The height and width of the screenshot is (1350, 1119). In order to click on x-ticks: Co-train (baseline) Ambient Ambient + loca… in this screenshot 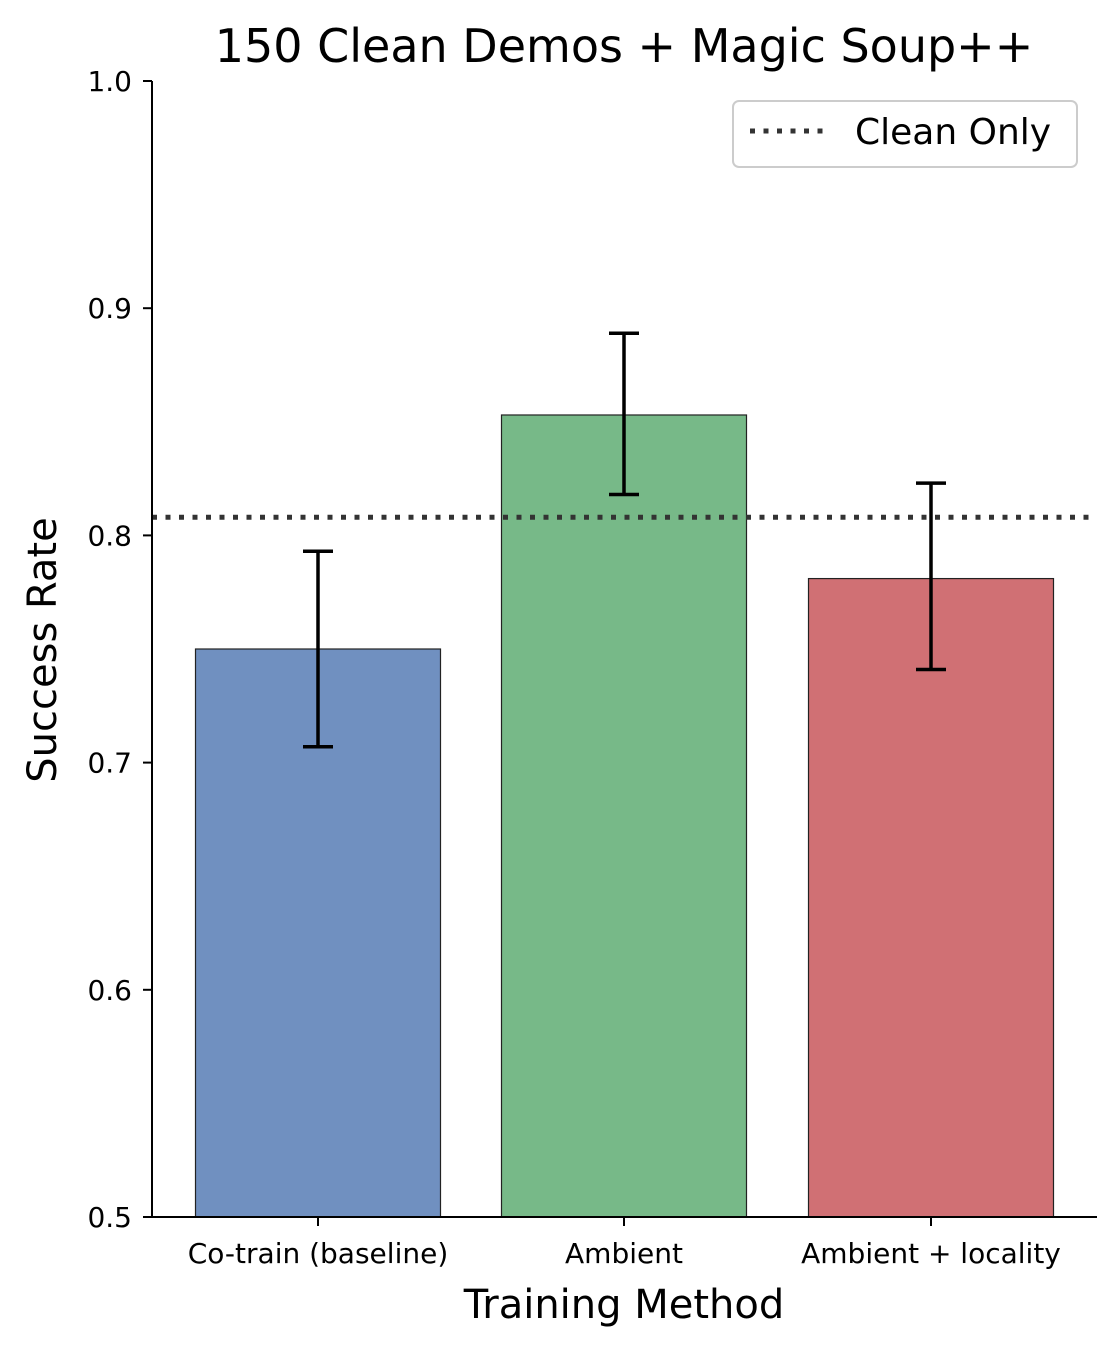, I will do `click(624, 1243)`.